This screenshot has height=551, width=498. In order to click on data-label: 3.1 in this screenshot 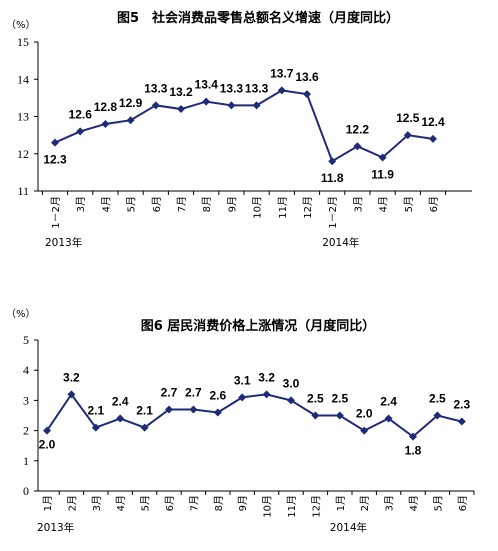, I will do `click(242, 380)`.